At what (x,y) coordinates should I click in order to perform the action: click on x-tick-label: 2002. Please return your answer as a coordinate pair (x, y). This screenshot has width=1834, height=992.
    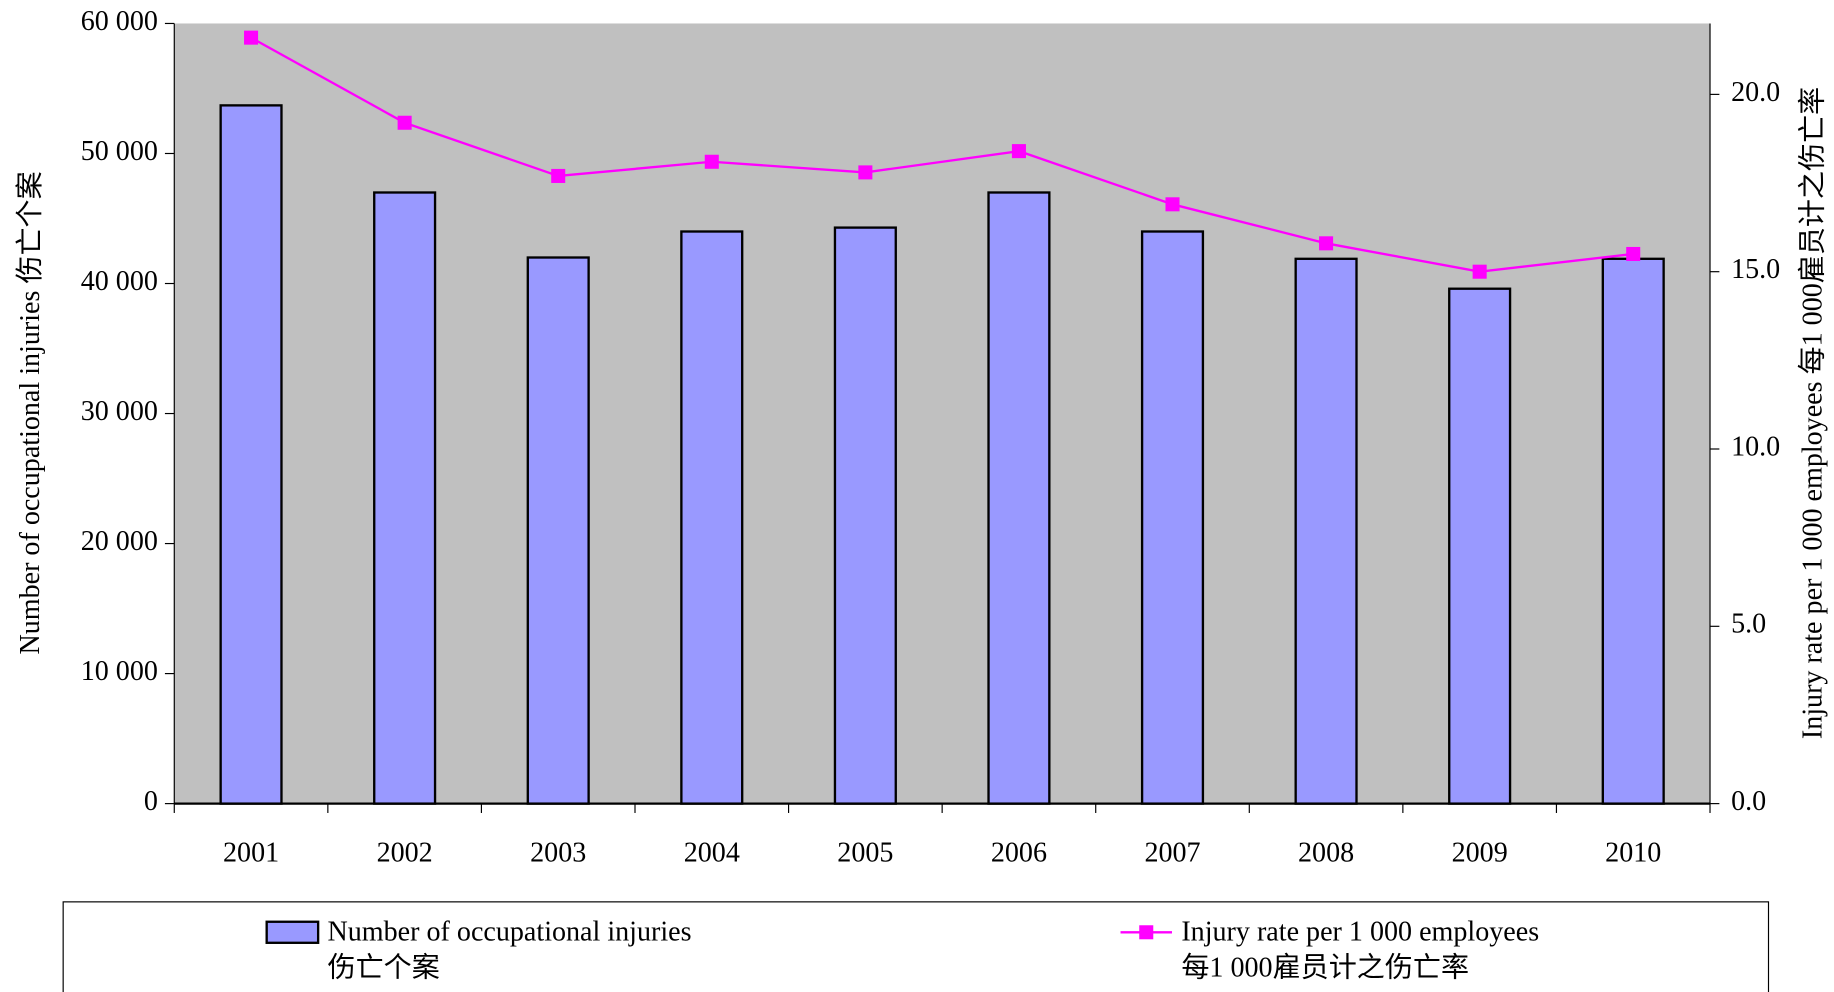
    Looking at the image, I should click on (405, 853).